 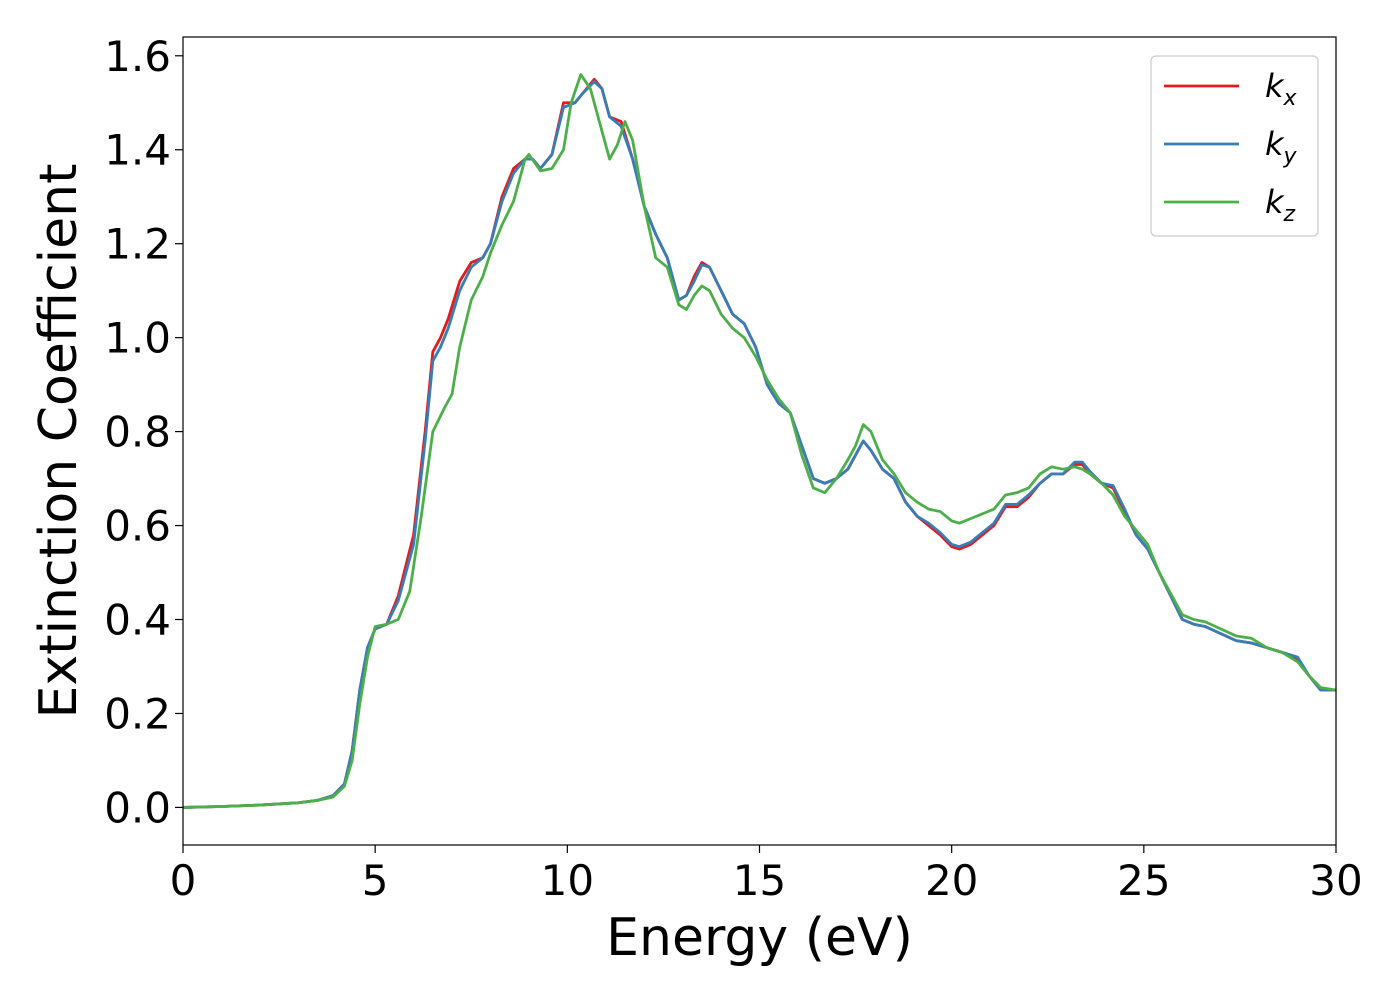 I want to click on y-tick-label: 1.6, so click(x=137, y=56).